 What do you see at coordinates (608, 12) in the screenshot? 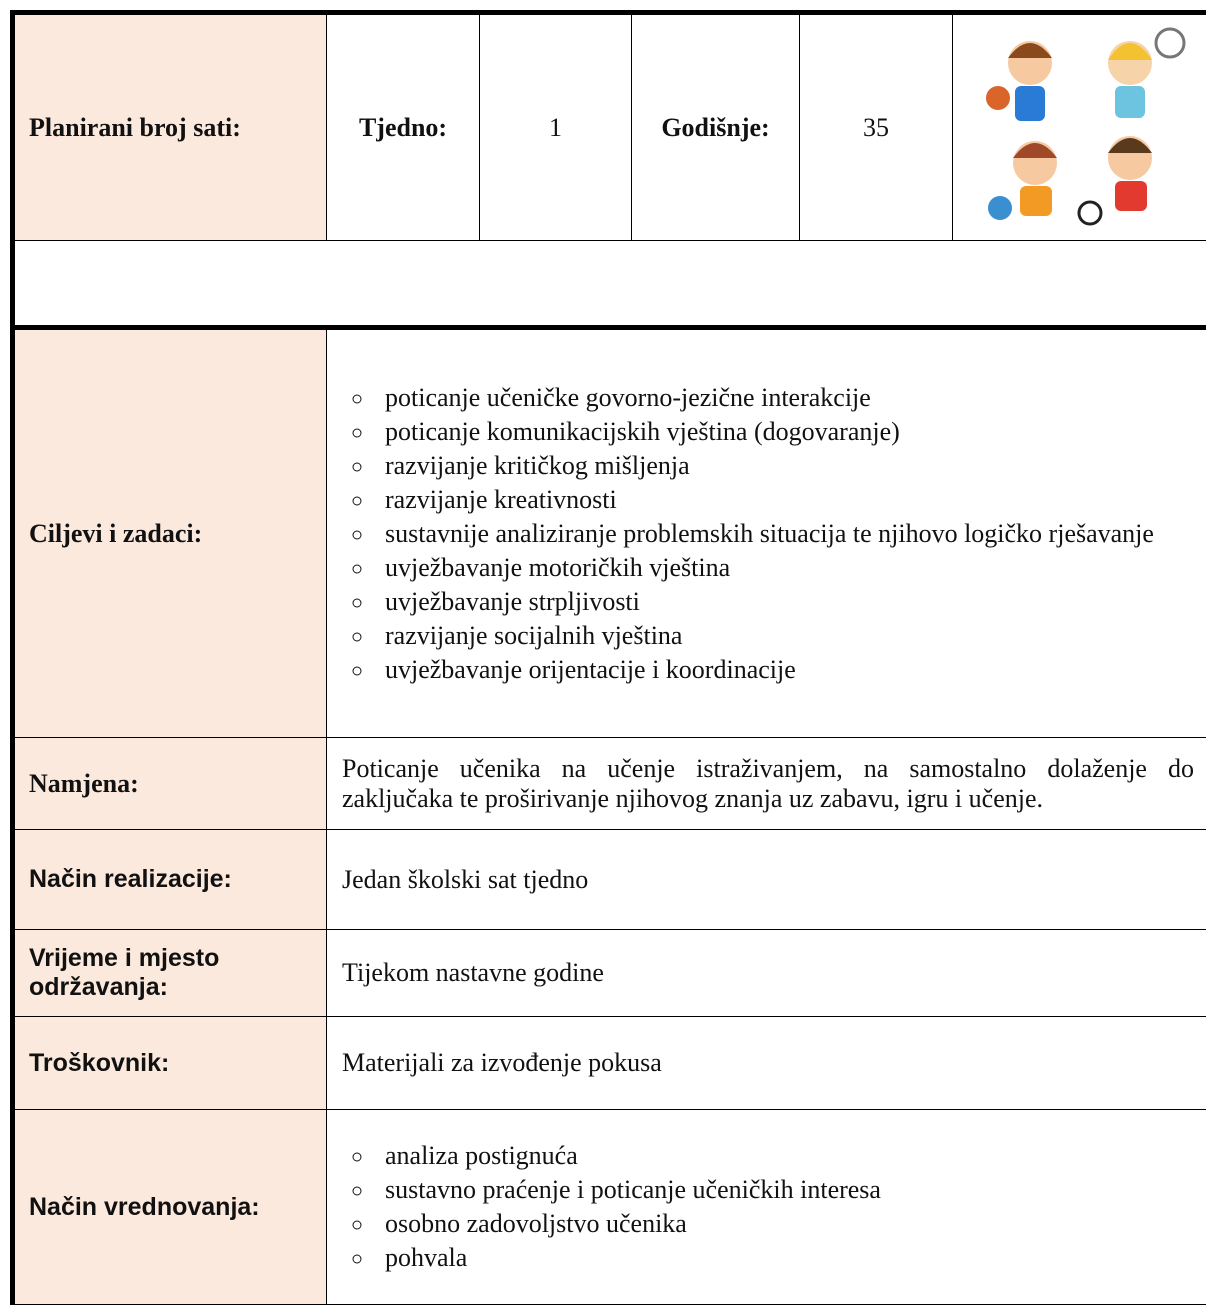
I see `top-border` at bounding box center [608, 12].